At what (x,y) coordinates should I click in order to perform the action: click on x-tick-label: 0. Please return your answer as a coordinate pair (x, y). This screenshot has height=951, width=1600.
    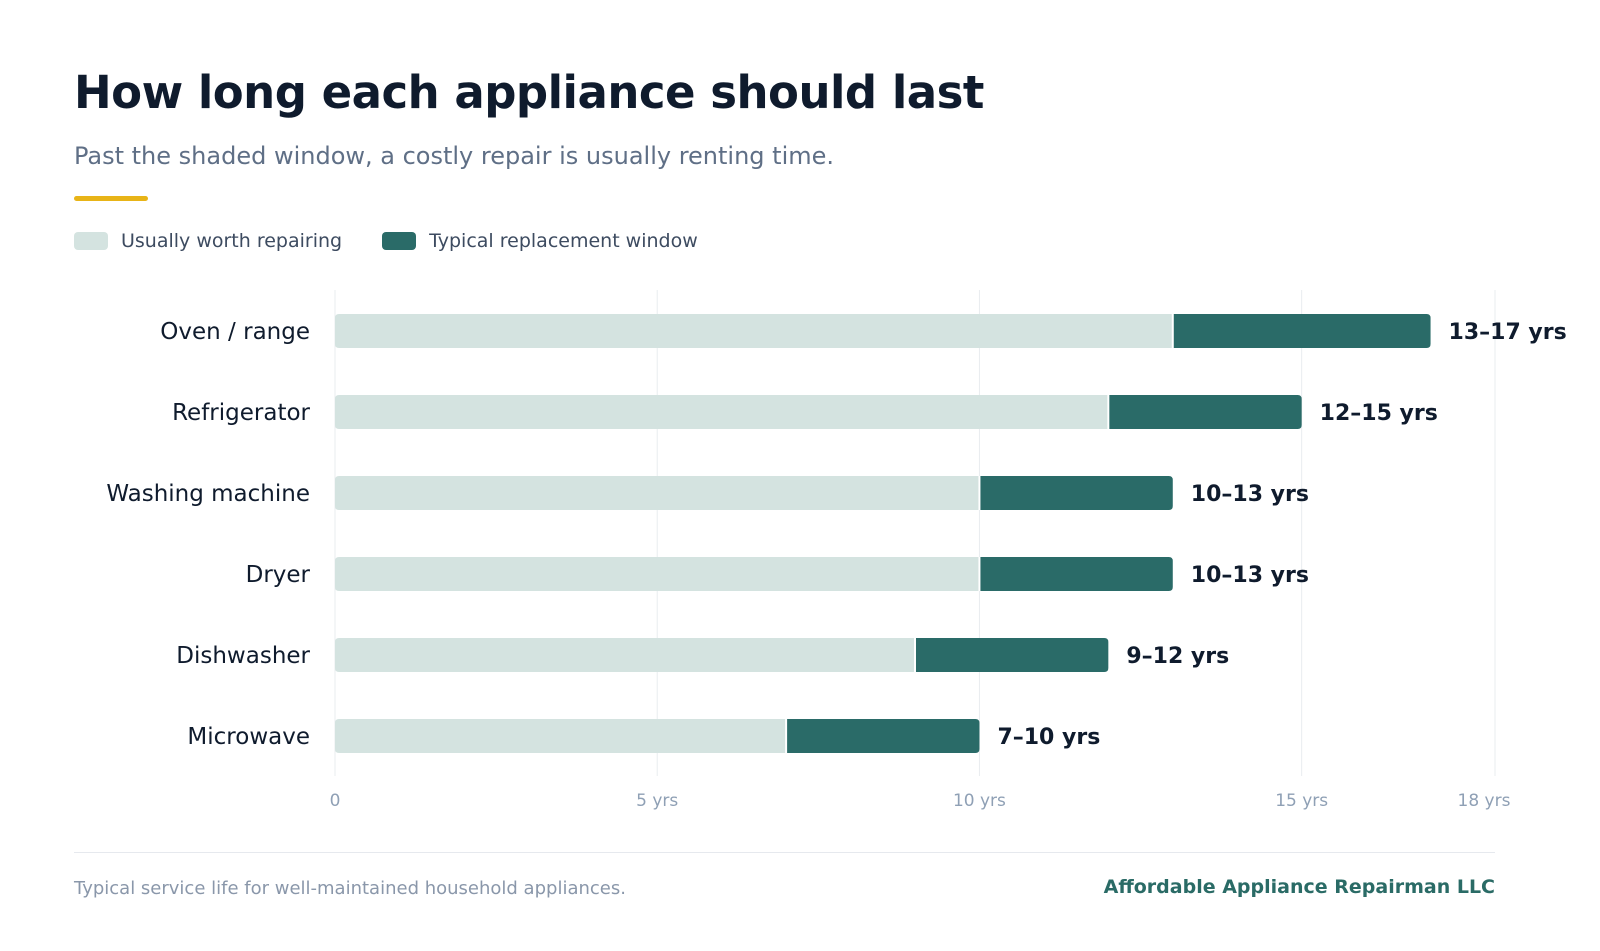
    Looking at the image, I should click on (335, 801).